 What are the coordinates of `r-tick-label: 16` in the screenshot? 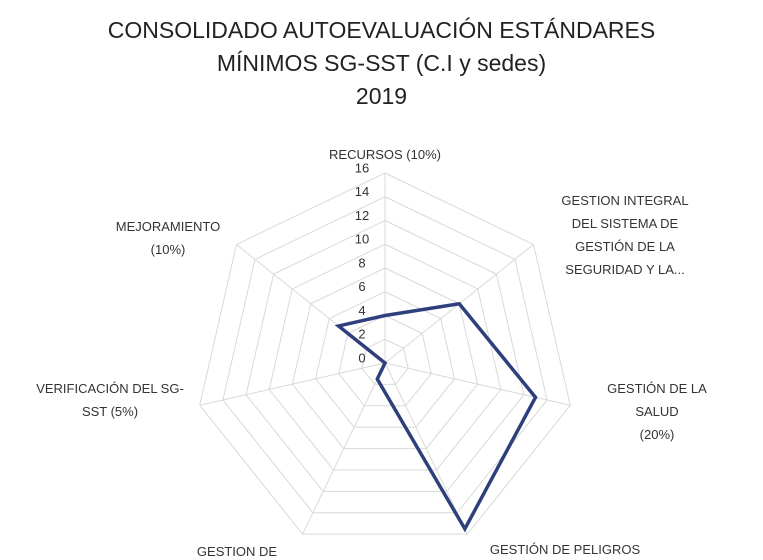 It's located at (362, 167).